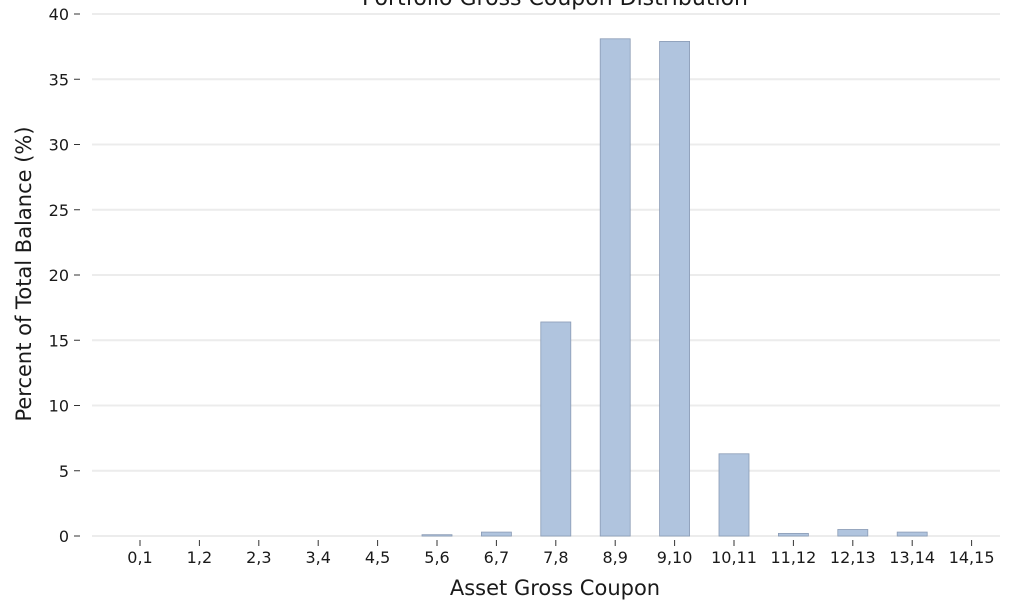 The width and height of the screenshot is (1013, 600). Describe the element at coordinates (199, 557) in the screenshot. I see `x-tick-label: 1,2` at that location.